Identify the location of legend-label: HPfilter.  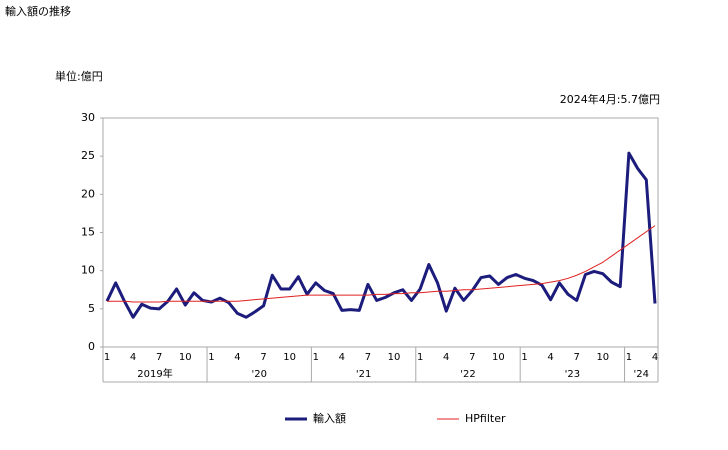
(485, 418).